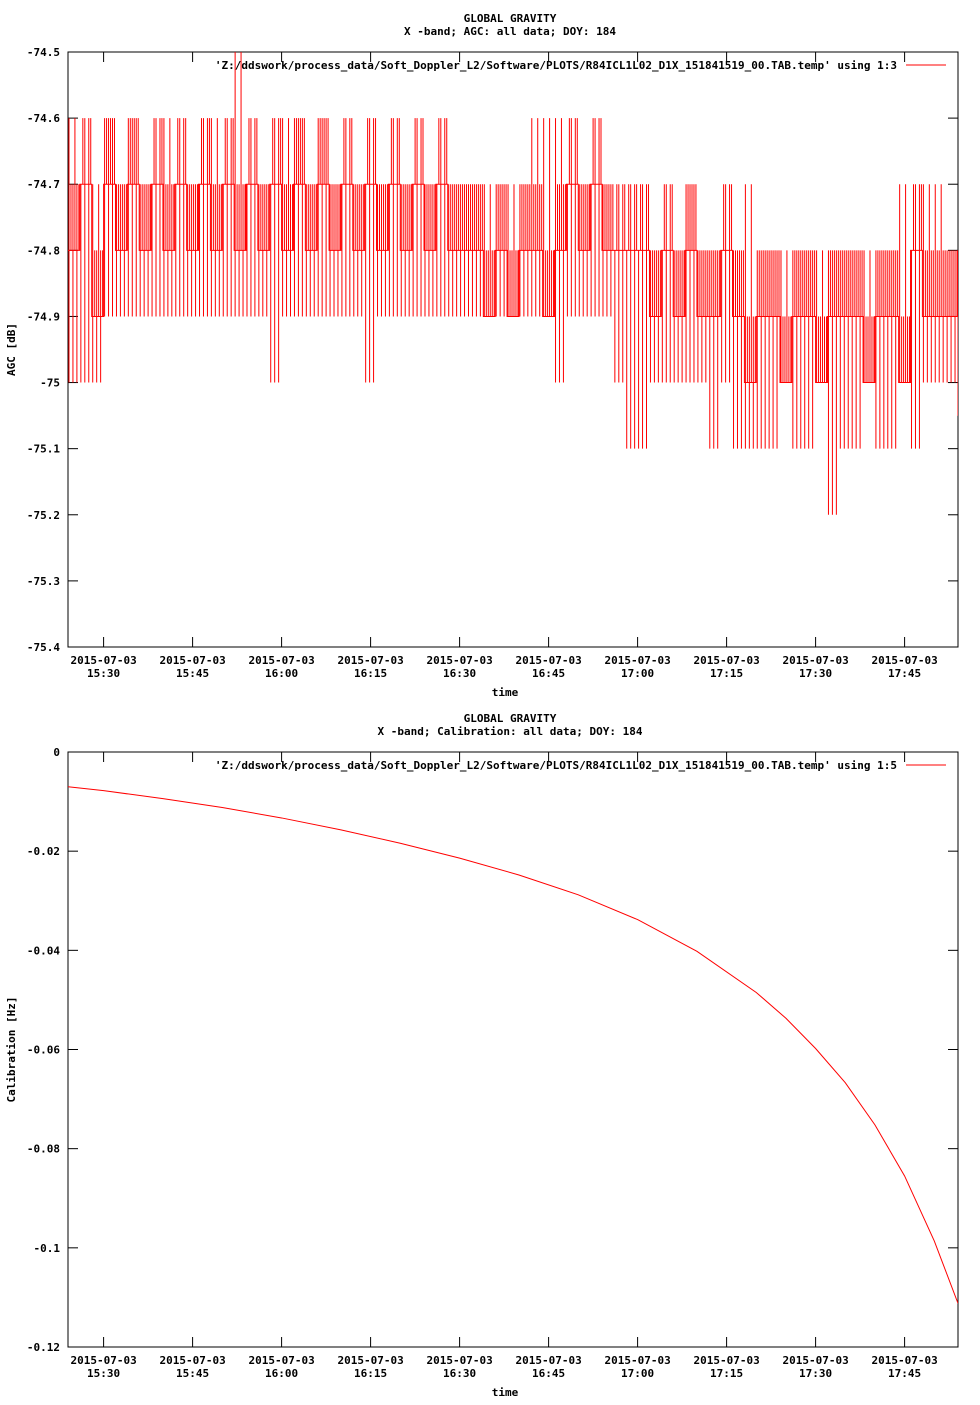 The image size is (980, 1405). Describe the element at coordinates (510, 31) in the screenshot. I see `chart-subtitle: X -band; AGC: all data; DOY: 184` at that location.